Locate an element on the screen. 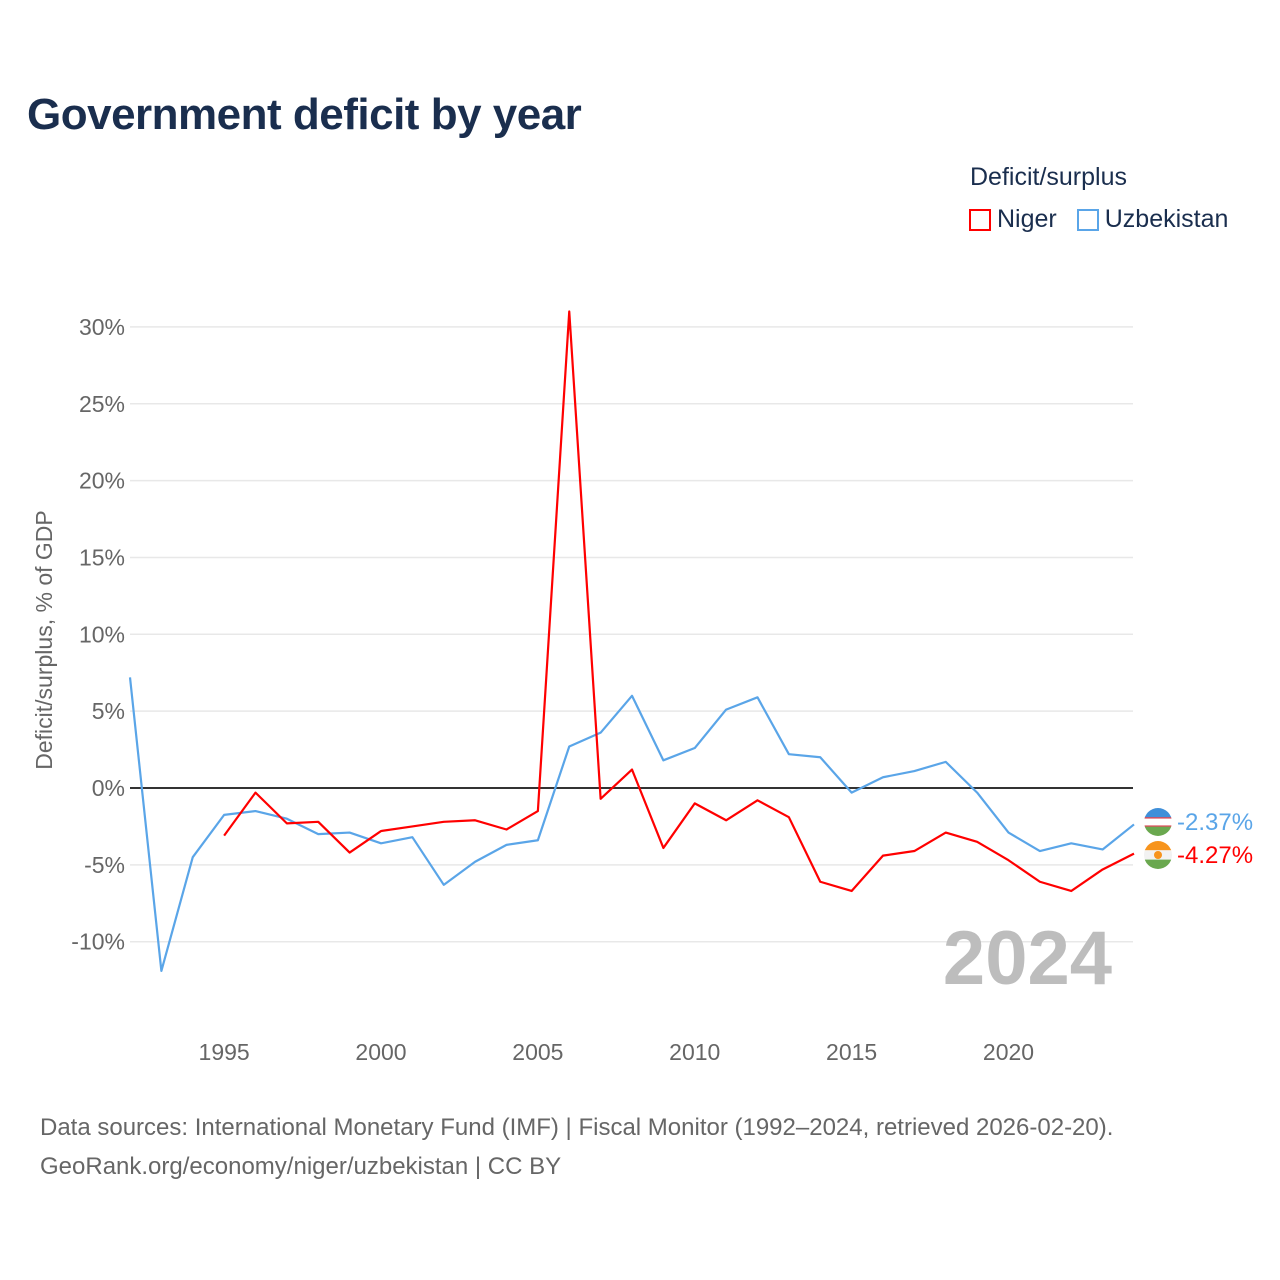  legend-item-uzbekistan: Uzbekistan is located at coordinates (1152, 219).